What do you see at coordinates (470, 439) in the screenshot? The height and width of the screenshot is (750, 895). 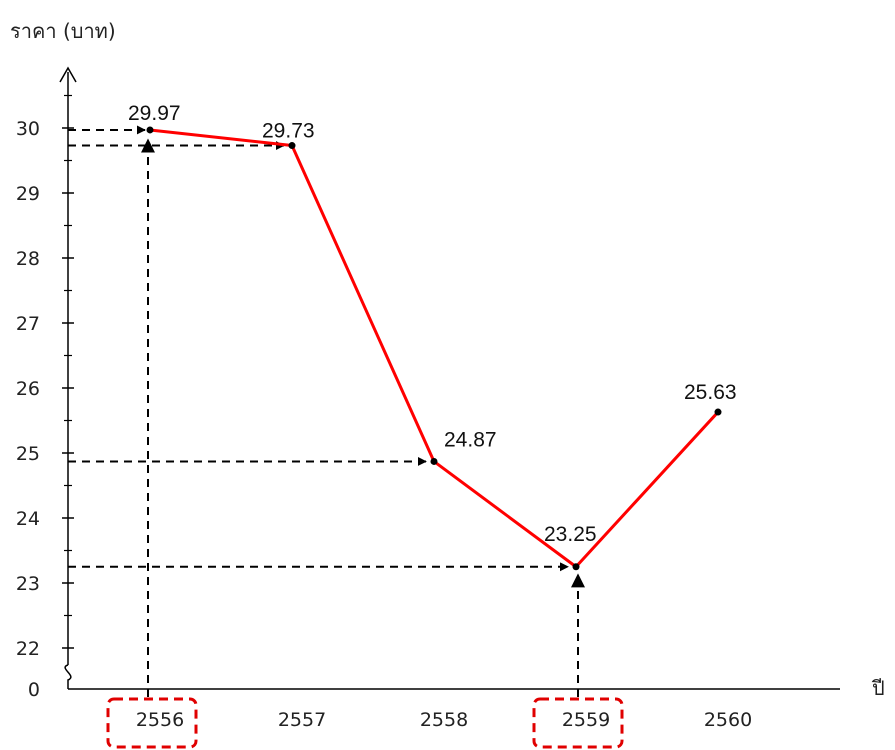 I see `data-label-2558: 24.87` at bounding box center [470, 439].